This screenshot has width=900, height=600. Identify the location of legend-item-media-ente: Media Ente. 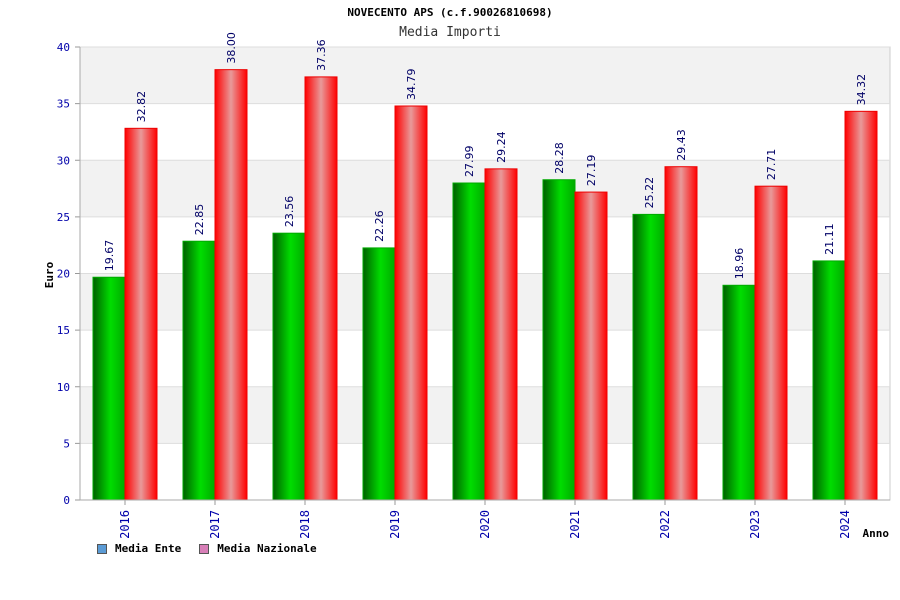
(139, 548).